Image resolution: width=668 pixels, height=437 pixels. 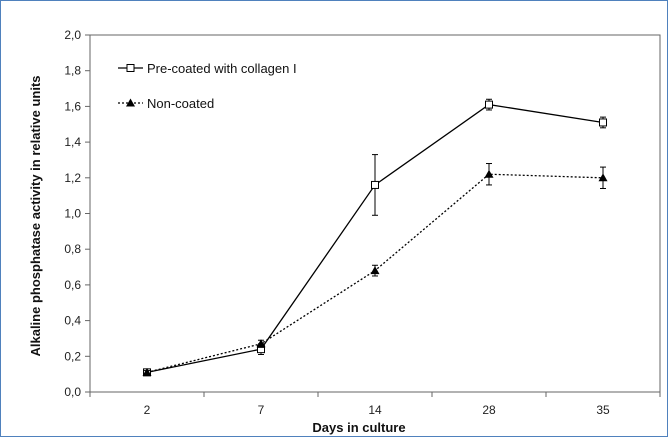 I want to click on y-tick-label: 1,2, so click(x=72, y=178).